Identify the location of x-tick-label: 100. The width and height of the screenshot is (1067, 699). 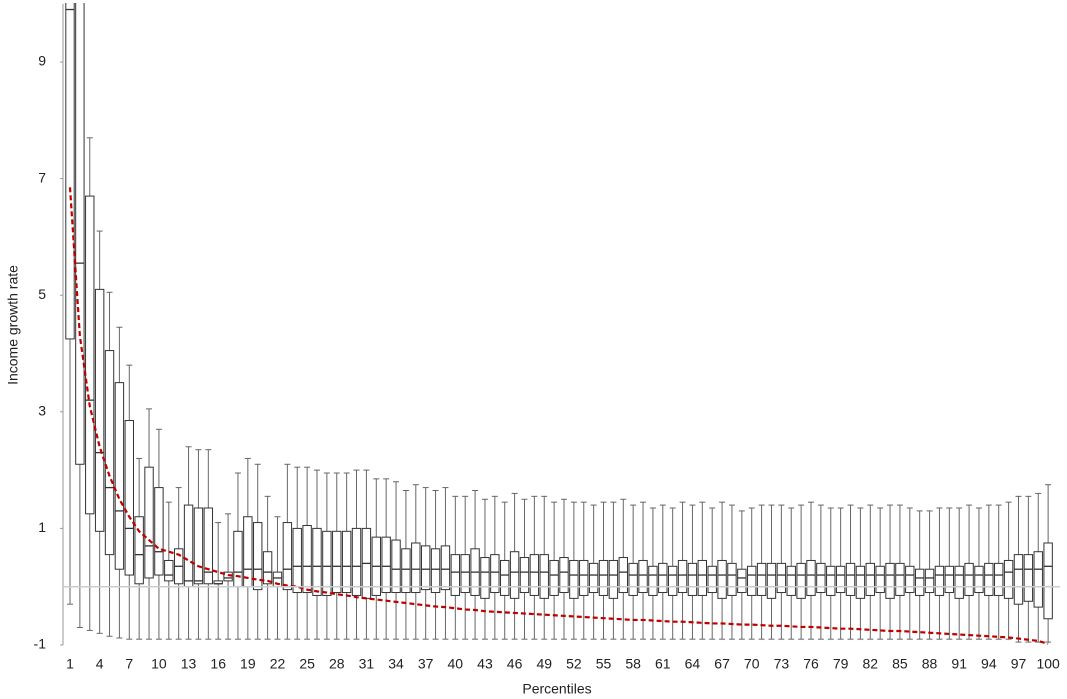
(1048, 664).